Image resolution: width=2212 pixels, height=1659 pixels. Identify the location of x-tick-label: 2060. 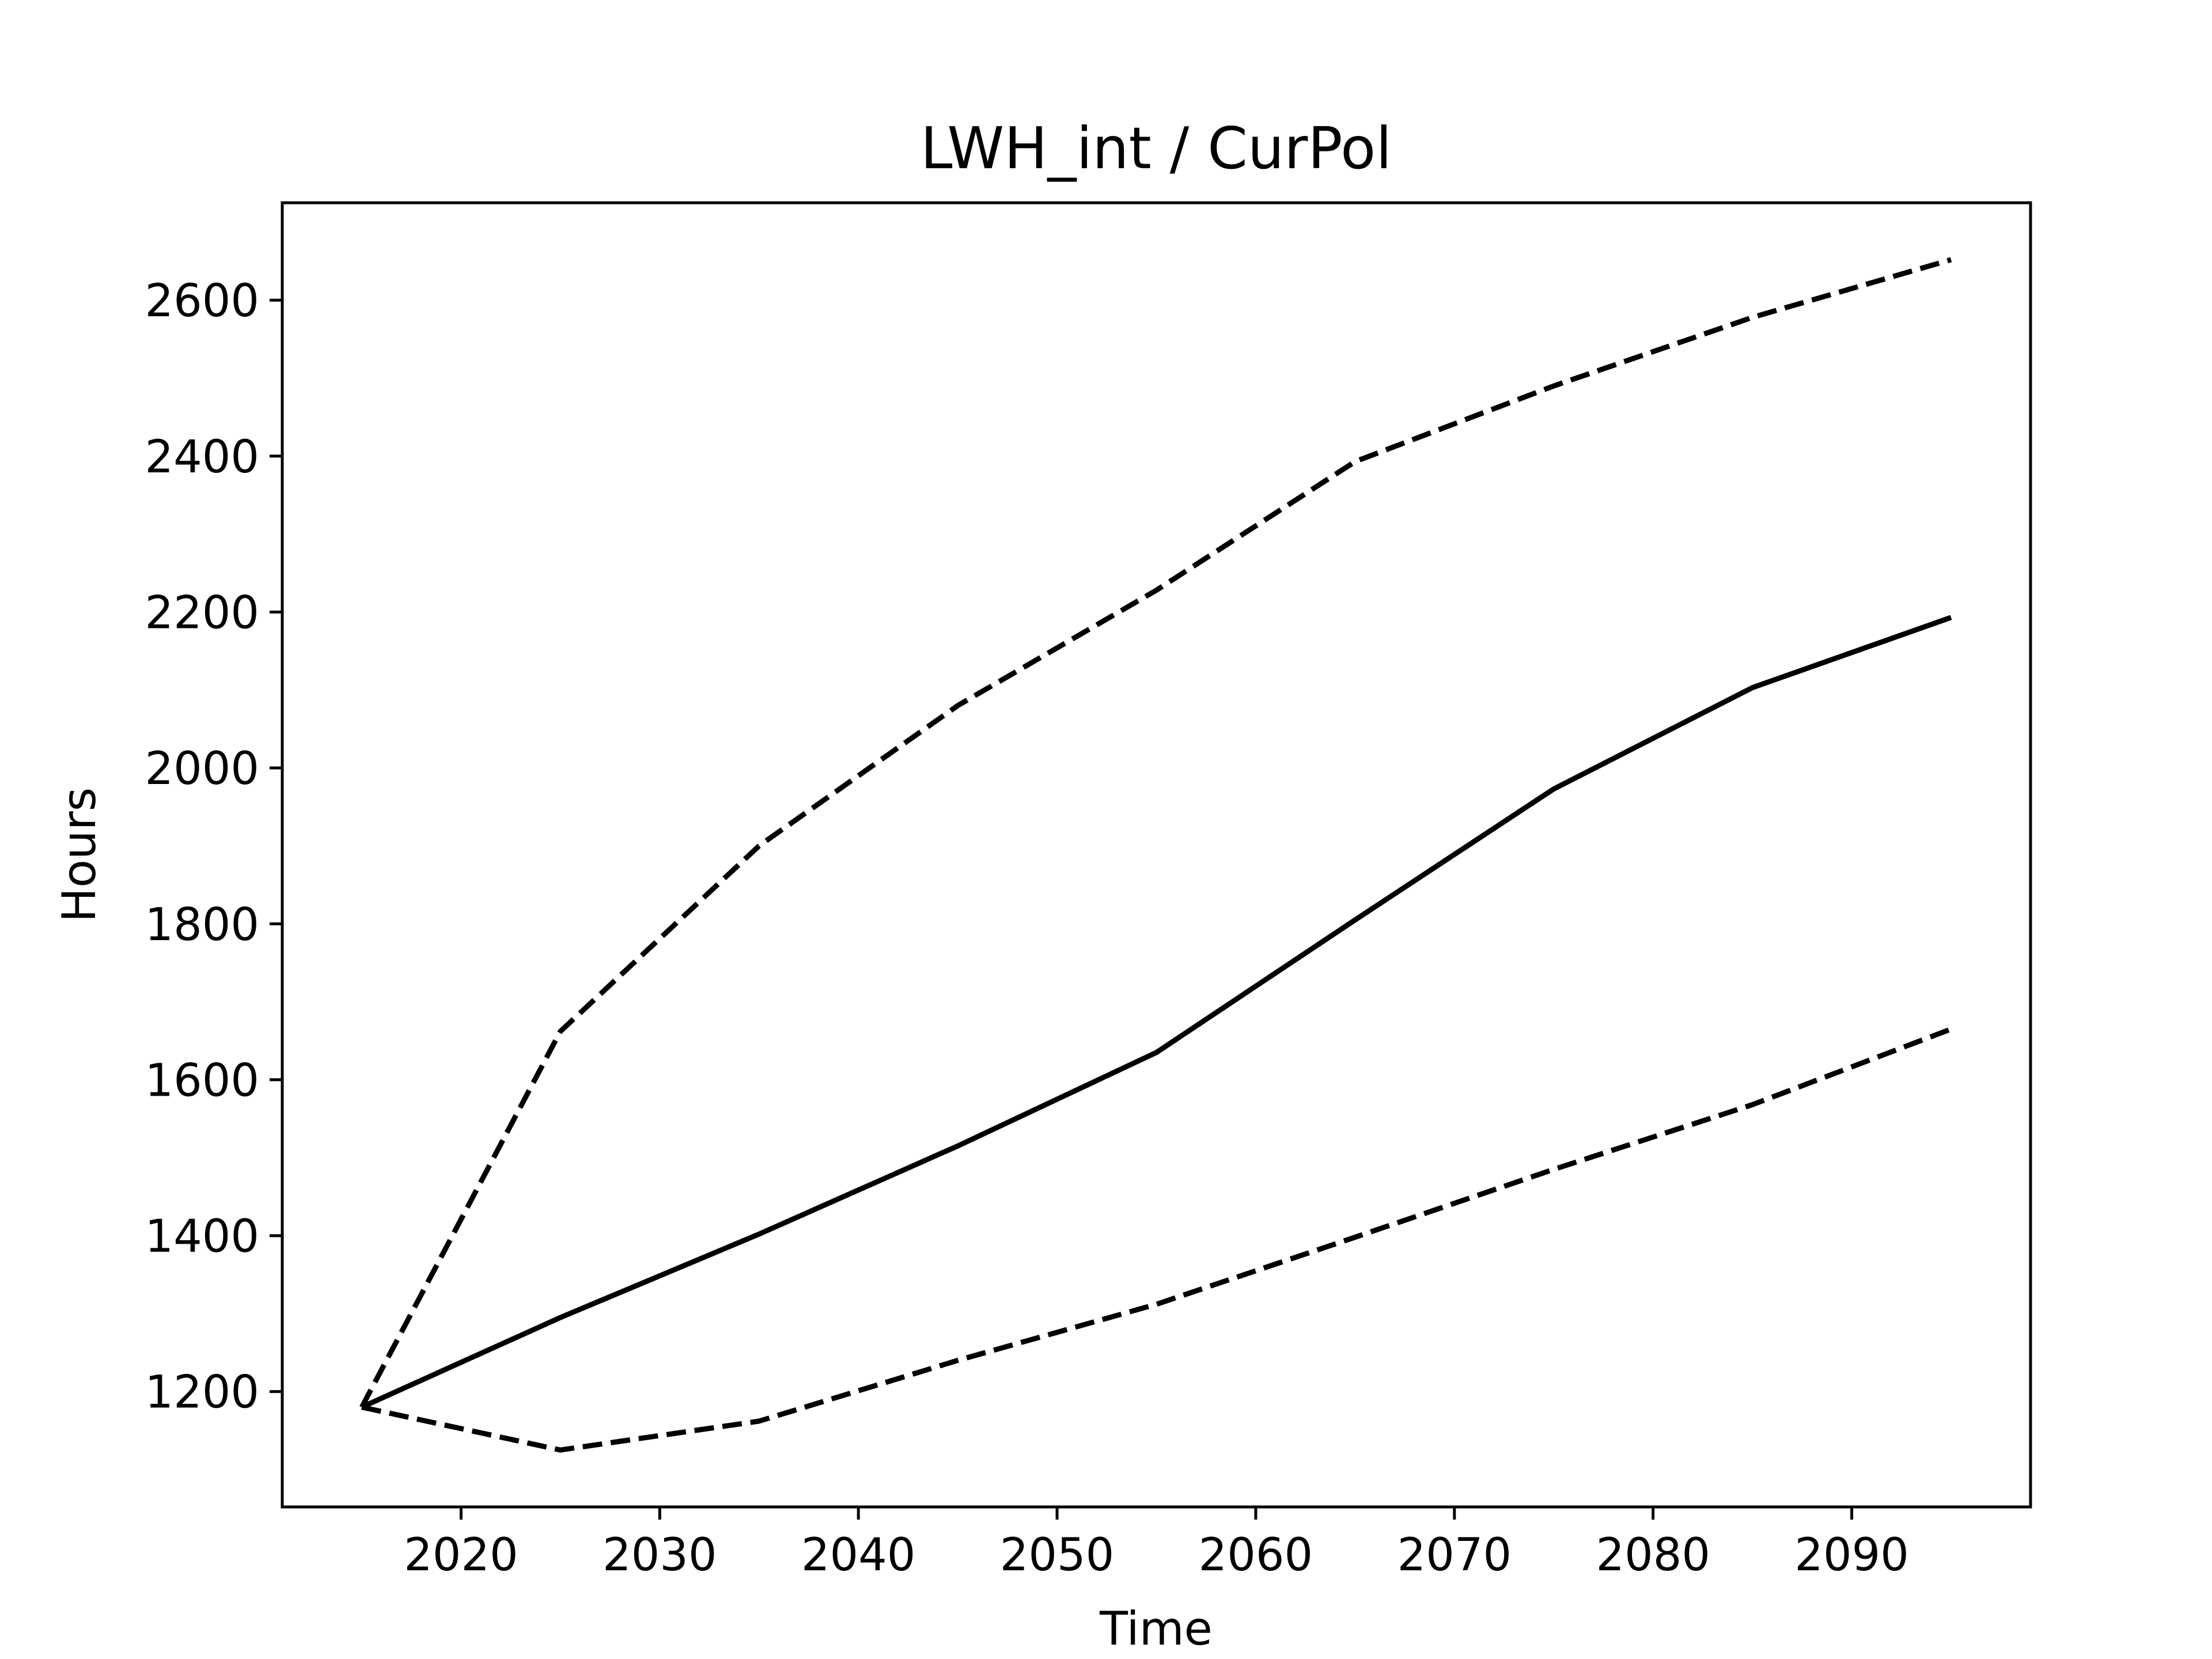
(1256, 1555).